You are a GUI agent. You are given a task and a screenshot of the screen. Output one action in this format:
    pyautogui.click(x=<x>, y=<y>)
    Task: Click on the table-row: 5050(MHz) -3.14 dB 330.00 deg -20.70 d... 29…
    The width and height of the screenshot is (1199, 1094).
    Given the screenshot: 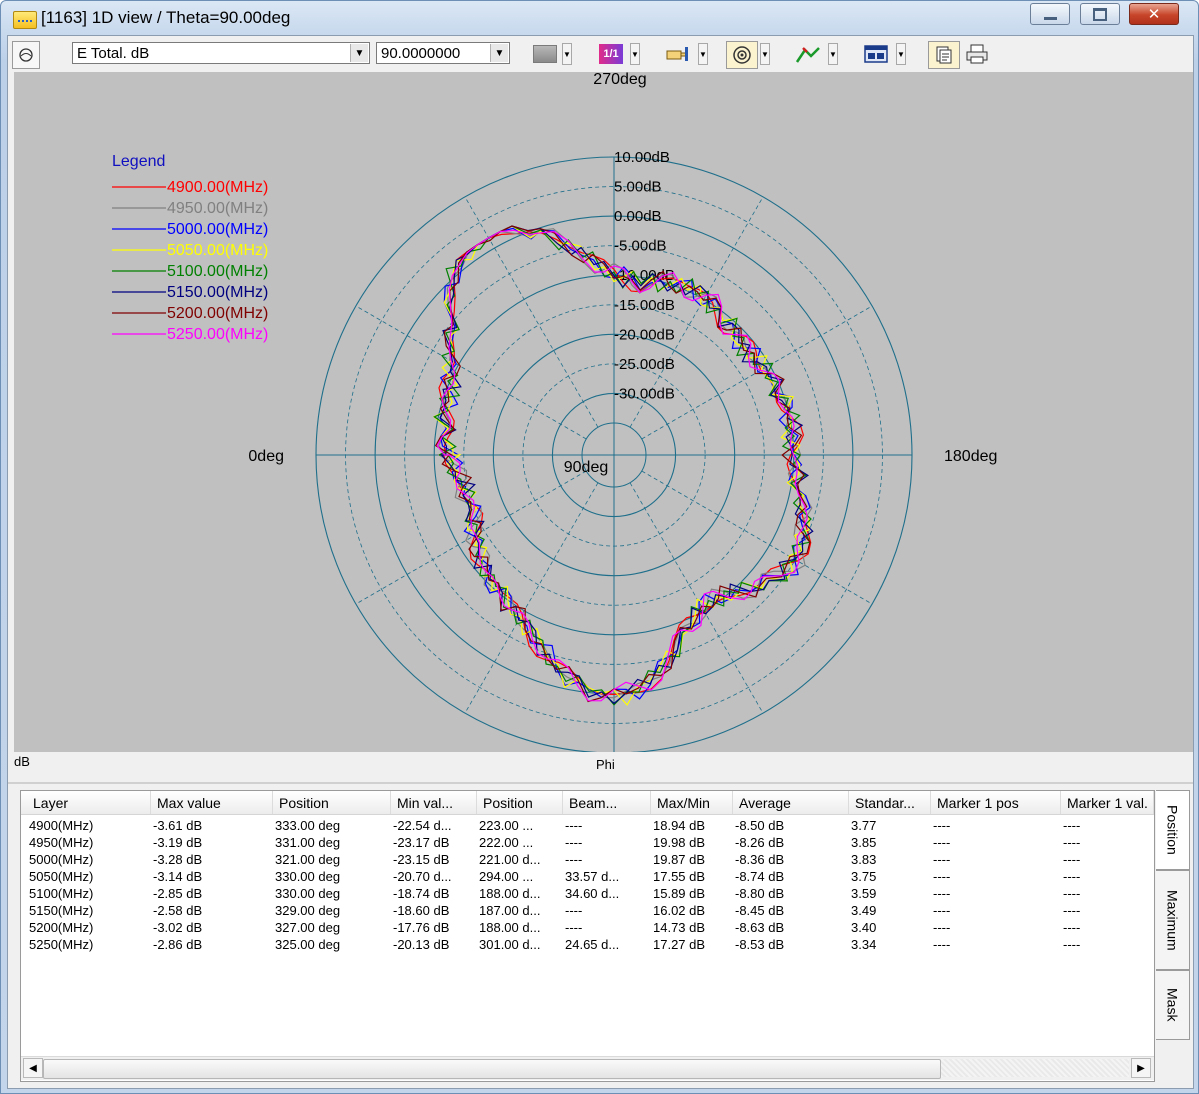 What is the action you would take?
    pyautogui.click(x=587, y=877)
    